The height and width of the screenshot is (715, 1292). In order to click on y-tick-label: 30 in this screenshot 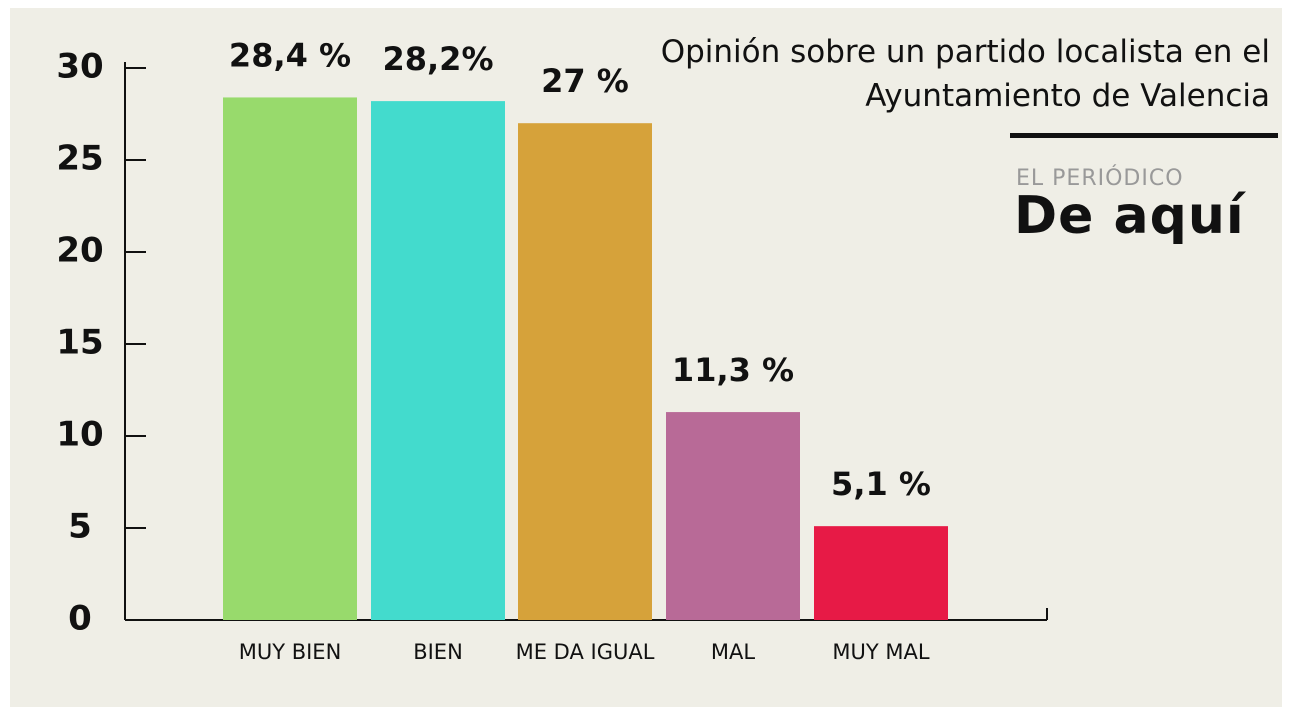, I will do `click(79, 67)`.